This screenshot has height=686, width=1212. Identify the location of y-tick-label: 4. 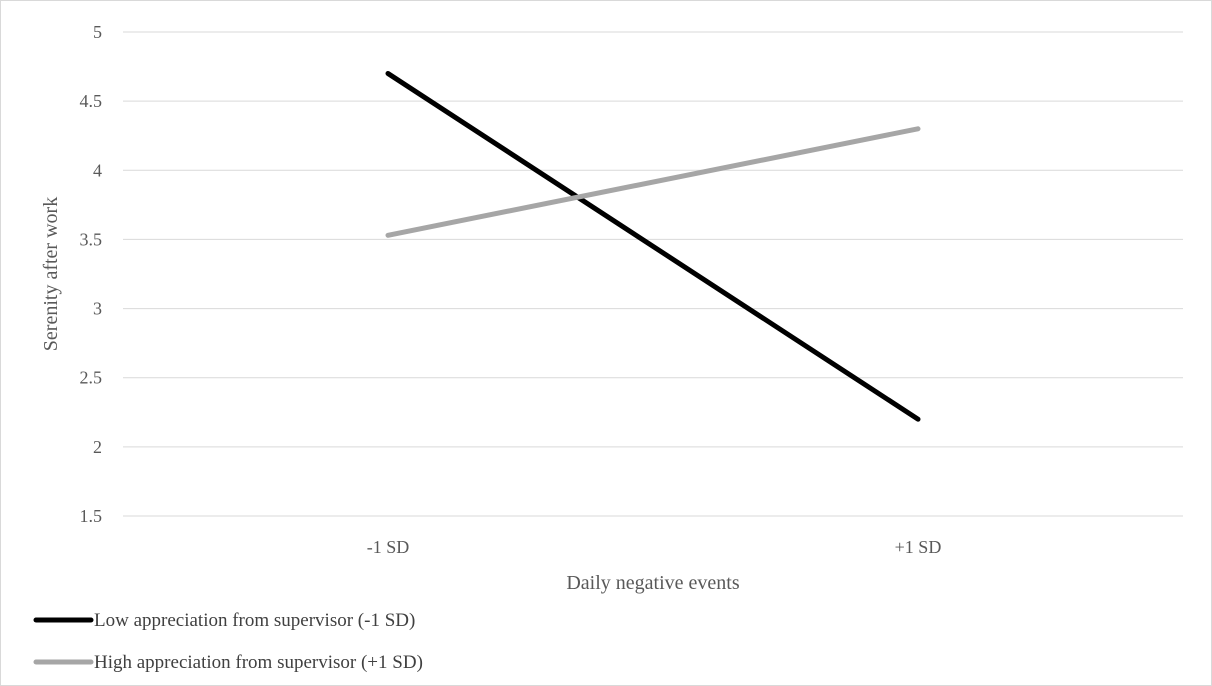
(97, 170).